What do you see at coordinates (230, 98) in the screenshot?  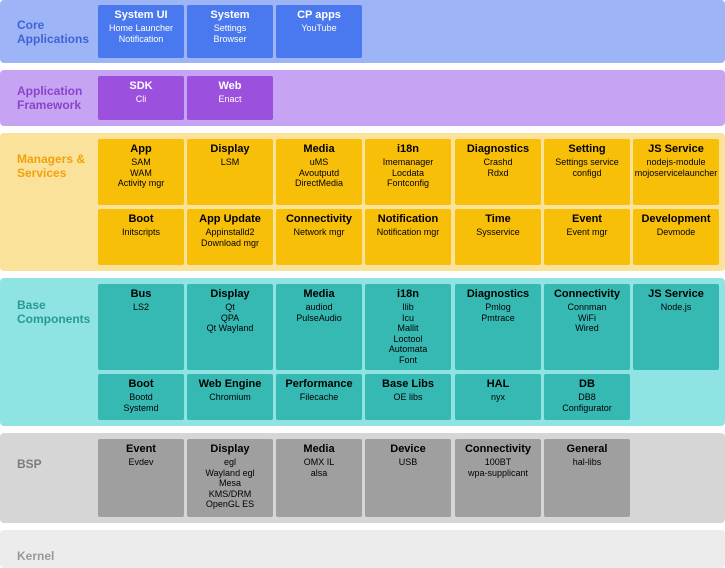 I see `box-web: Web Enact` at bounding box center [230, 98].